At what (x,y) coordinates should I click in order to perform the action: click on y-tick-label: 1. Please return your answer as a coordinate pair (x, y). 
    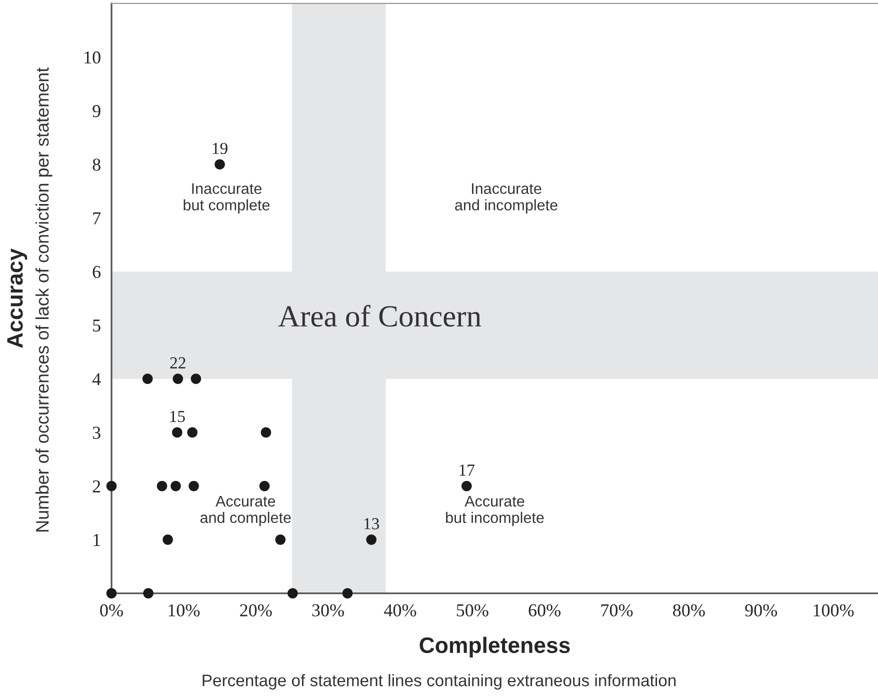
    Looking at the image, I should click on (97, 540).